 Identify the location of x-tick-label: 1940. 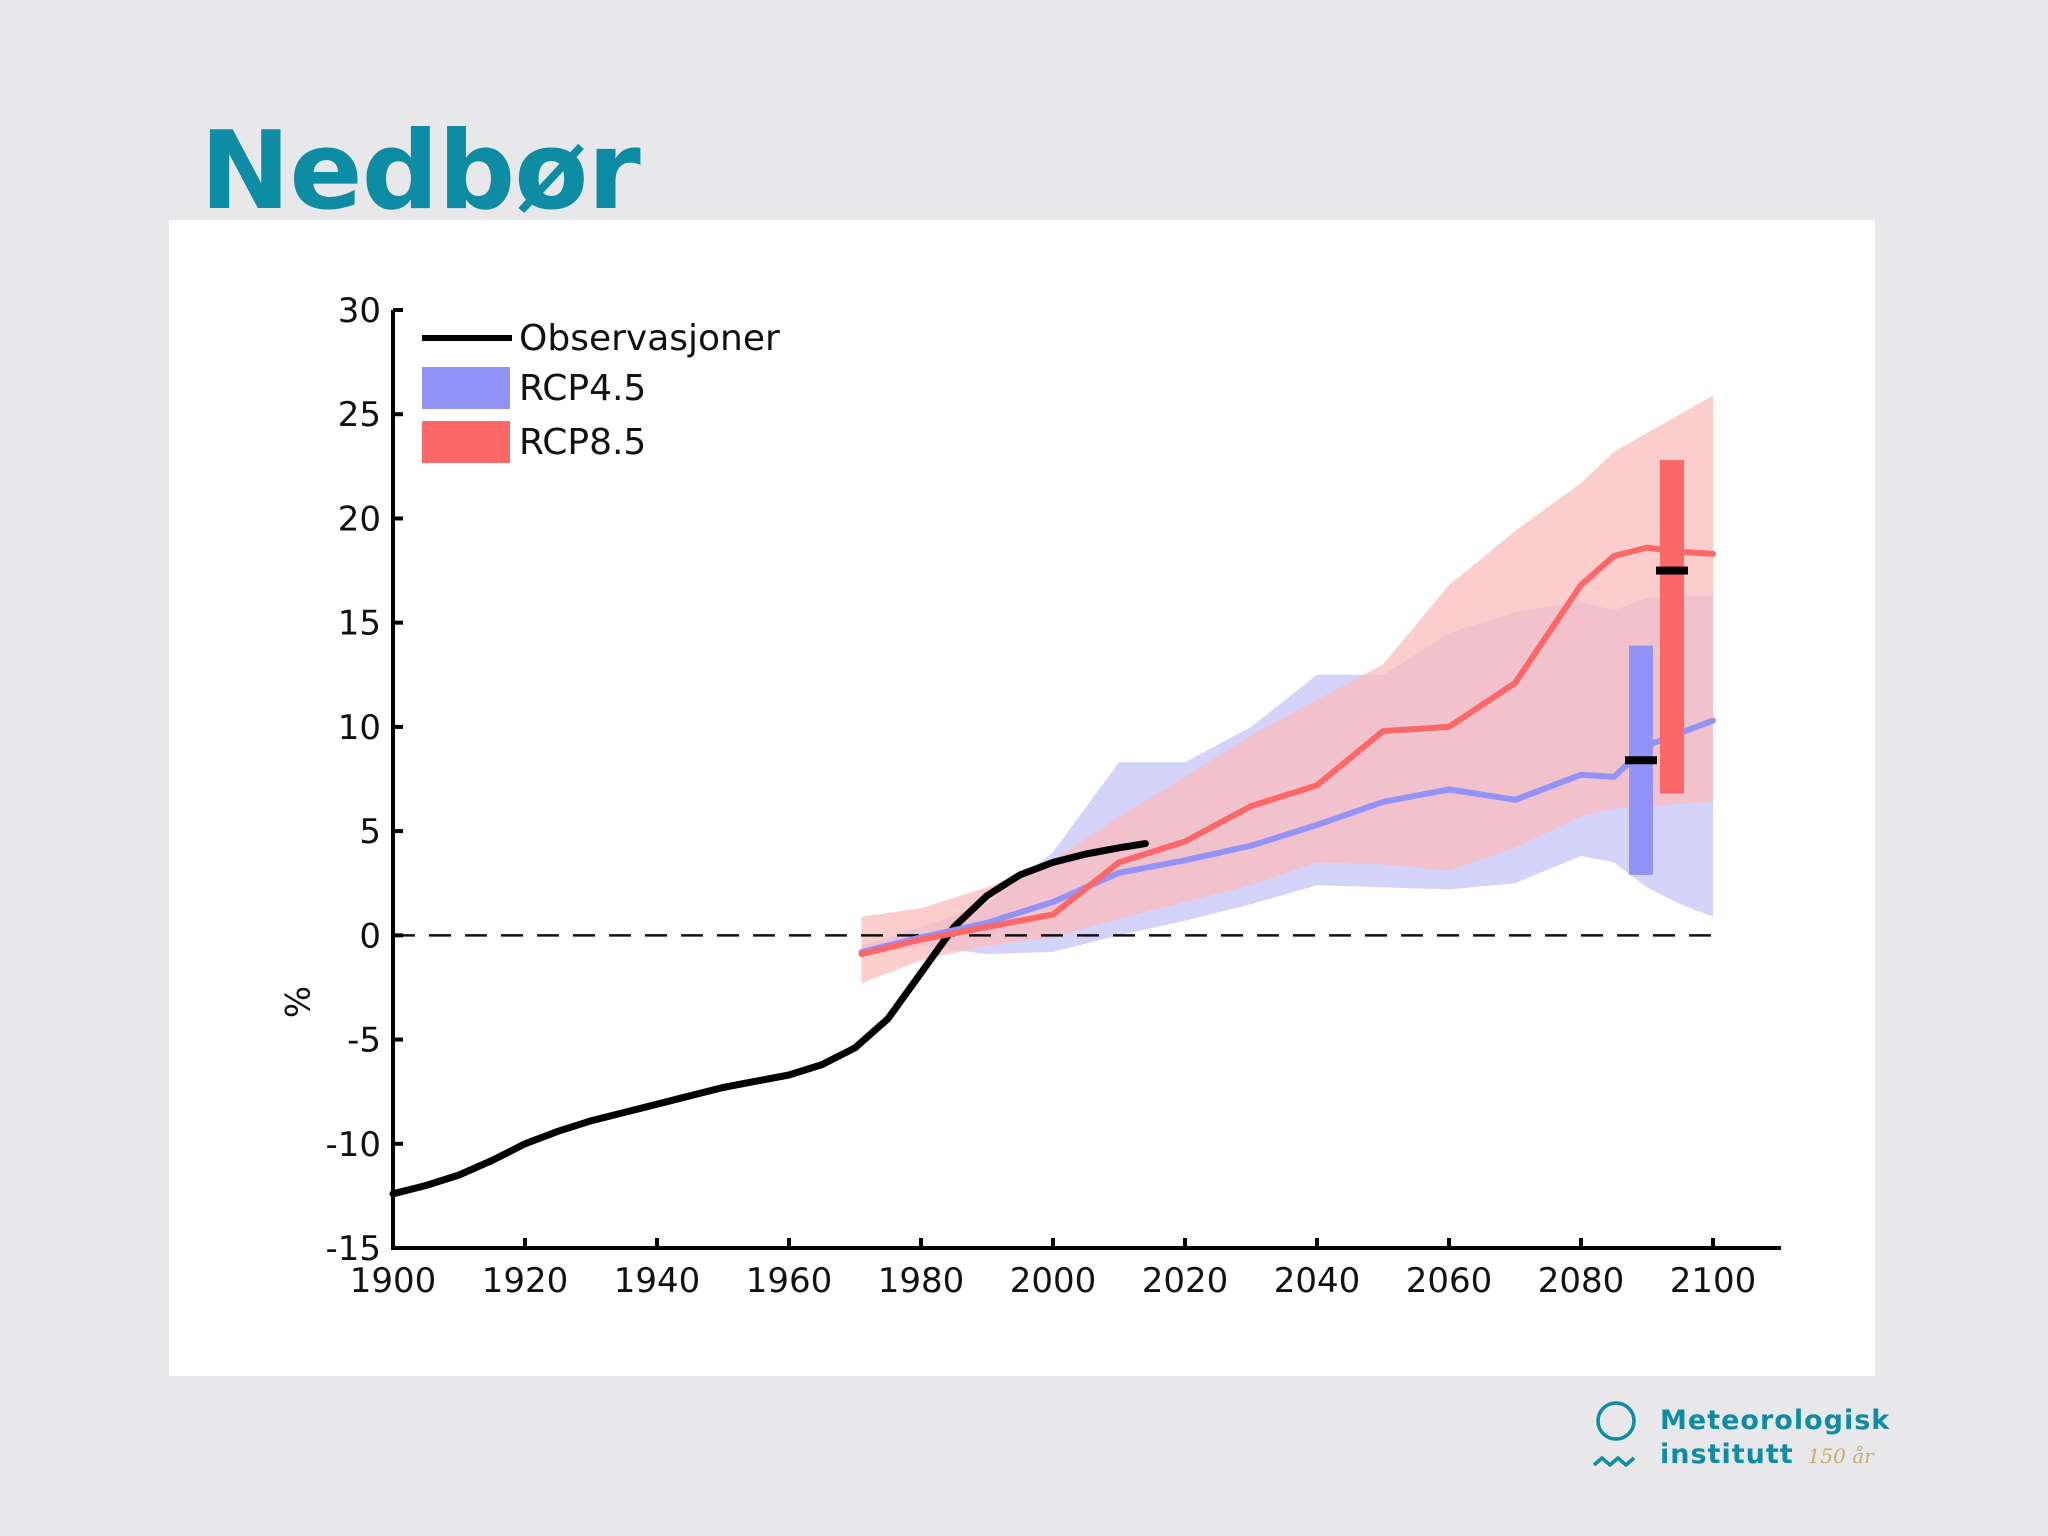
(657, 1281).